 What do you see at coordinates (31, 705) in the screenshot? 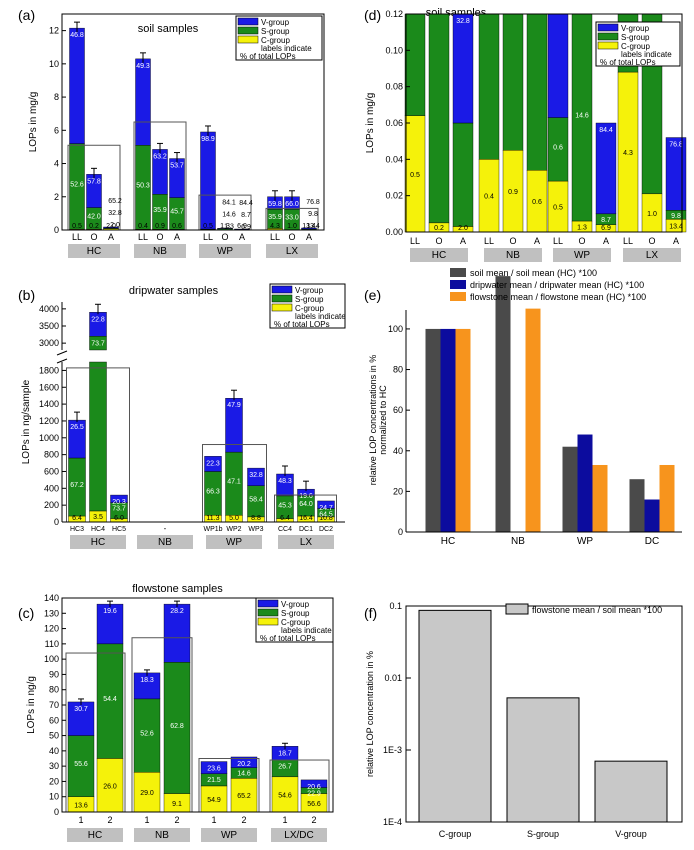
I see `panel-c-ylabel: LOPs in ng/g` at bounding box center [31, 705].